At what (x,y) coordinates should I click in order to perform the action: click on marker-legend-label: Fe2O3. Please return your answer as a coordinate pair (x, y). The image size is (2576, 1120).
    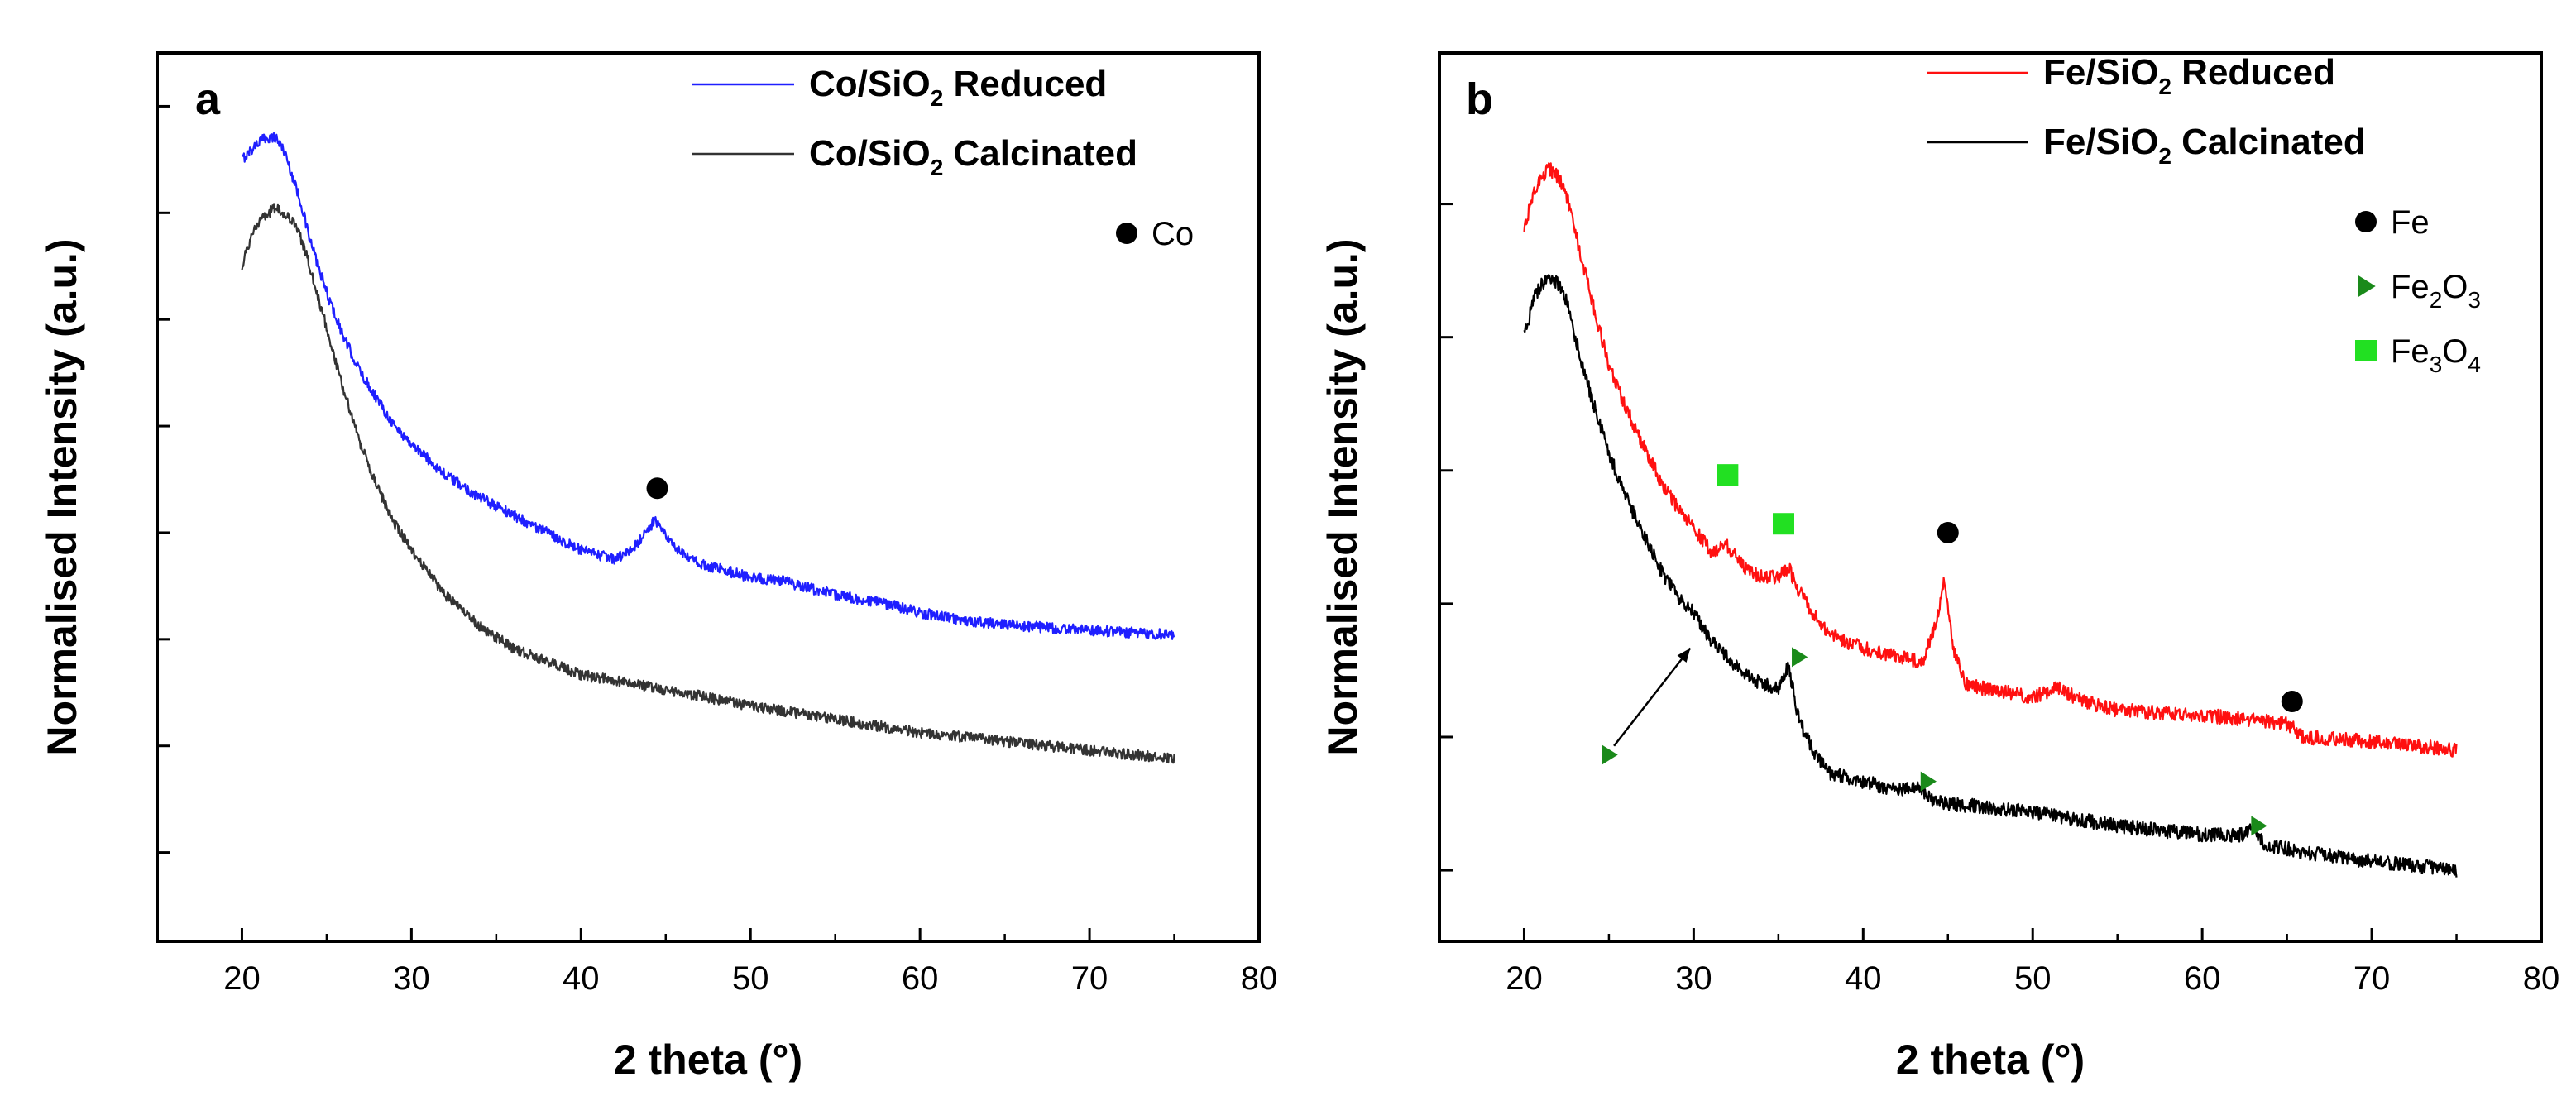
    Looking at the image, I should click on (2436, 291).